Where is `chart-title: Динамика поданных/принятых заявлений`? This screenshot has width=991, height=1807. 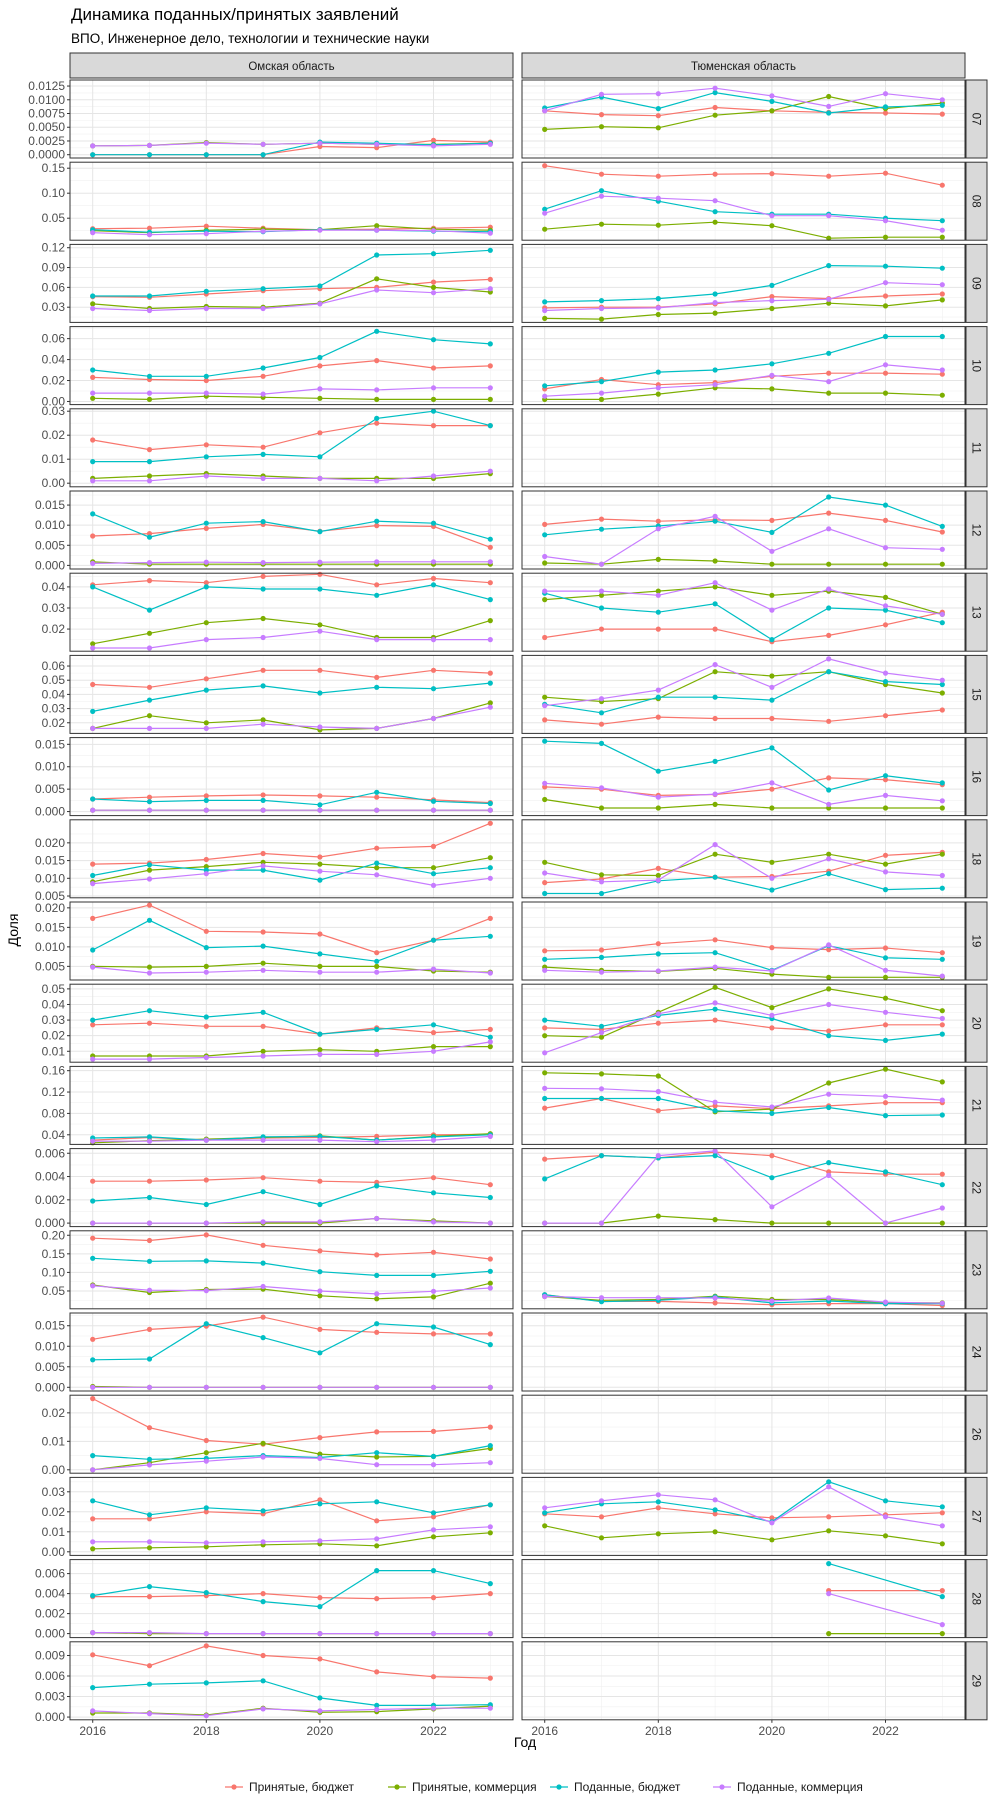
chart-title: Динамика поданных/принятых заявлений is located at coordinates (235, 14).